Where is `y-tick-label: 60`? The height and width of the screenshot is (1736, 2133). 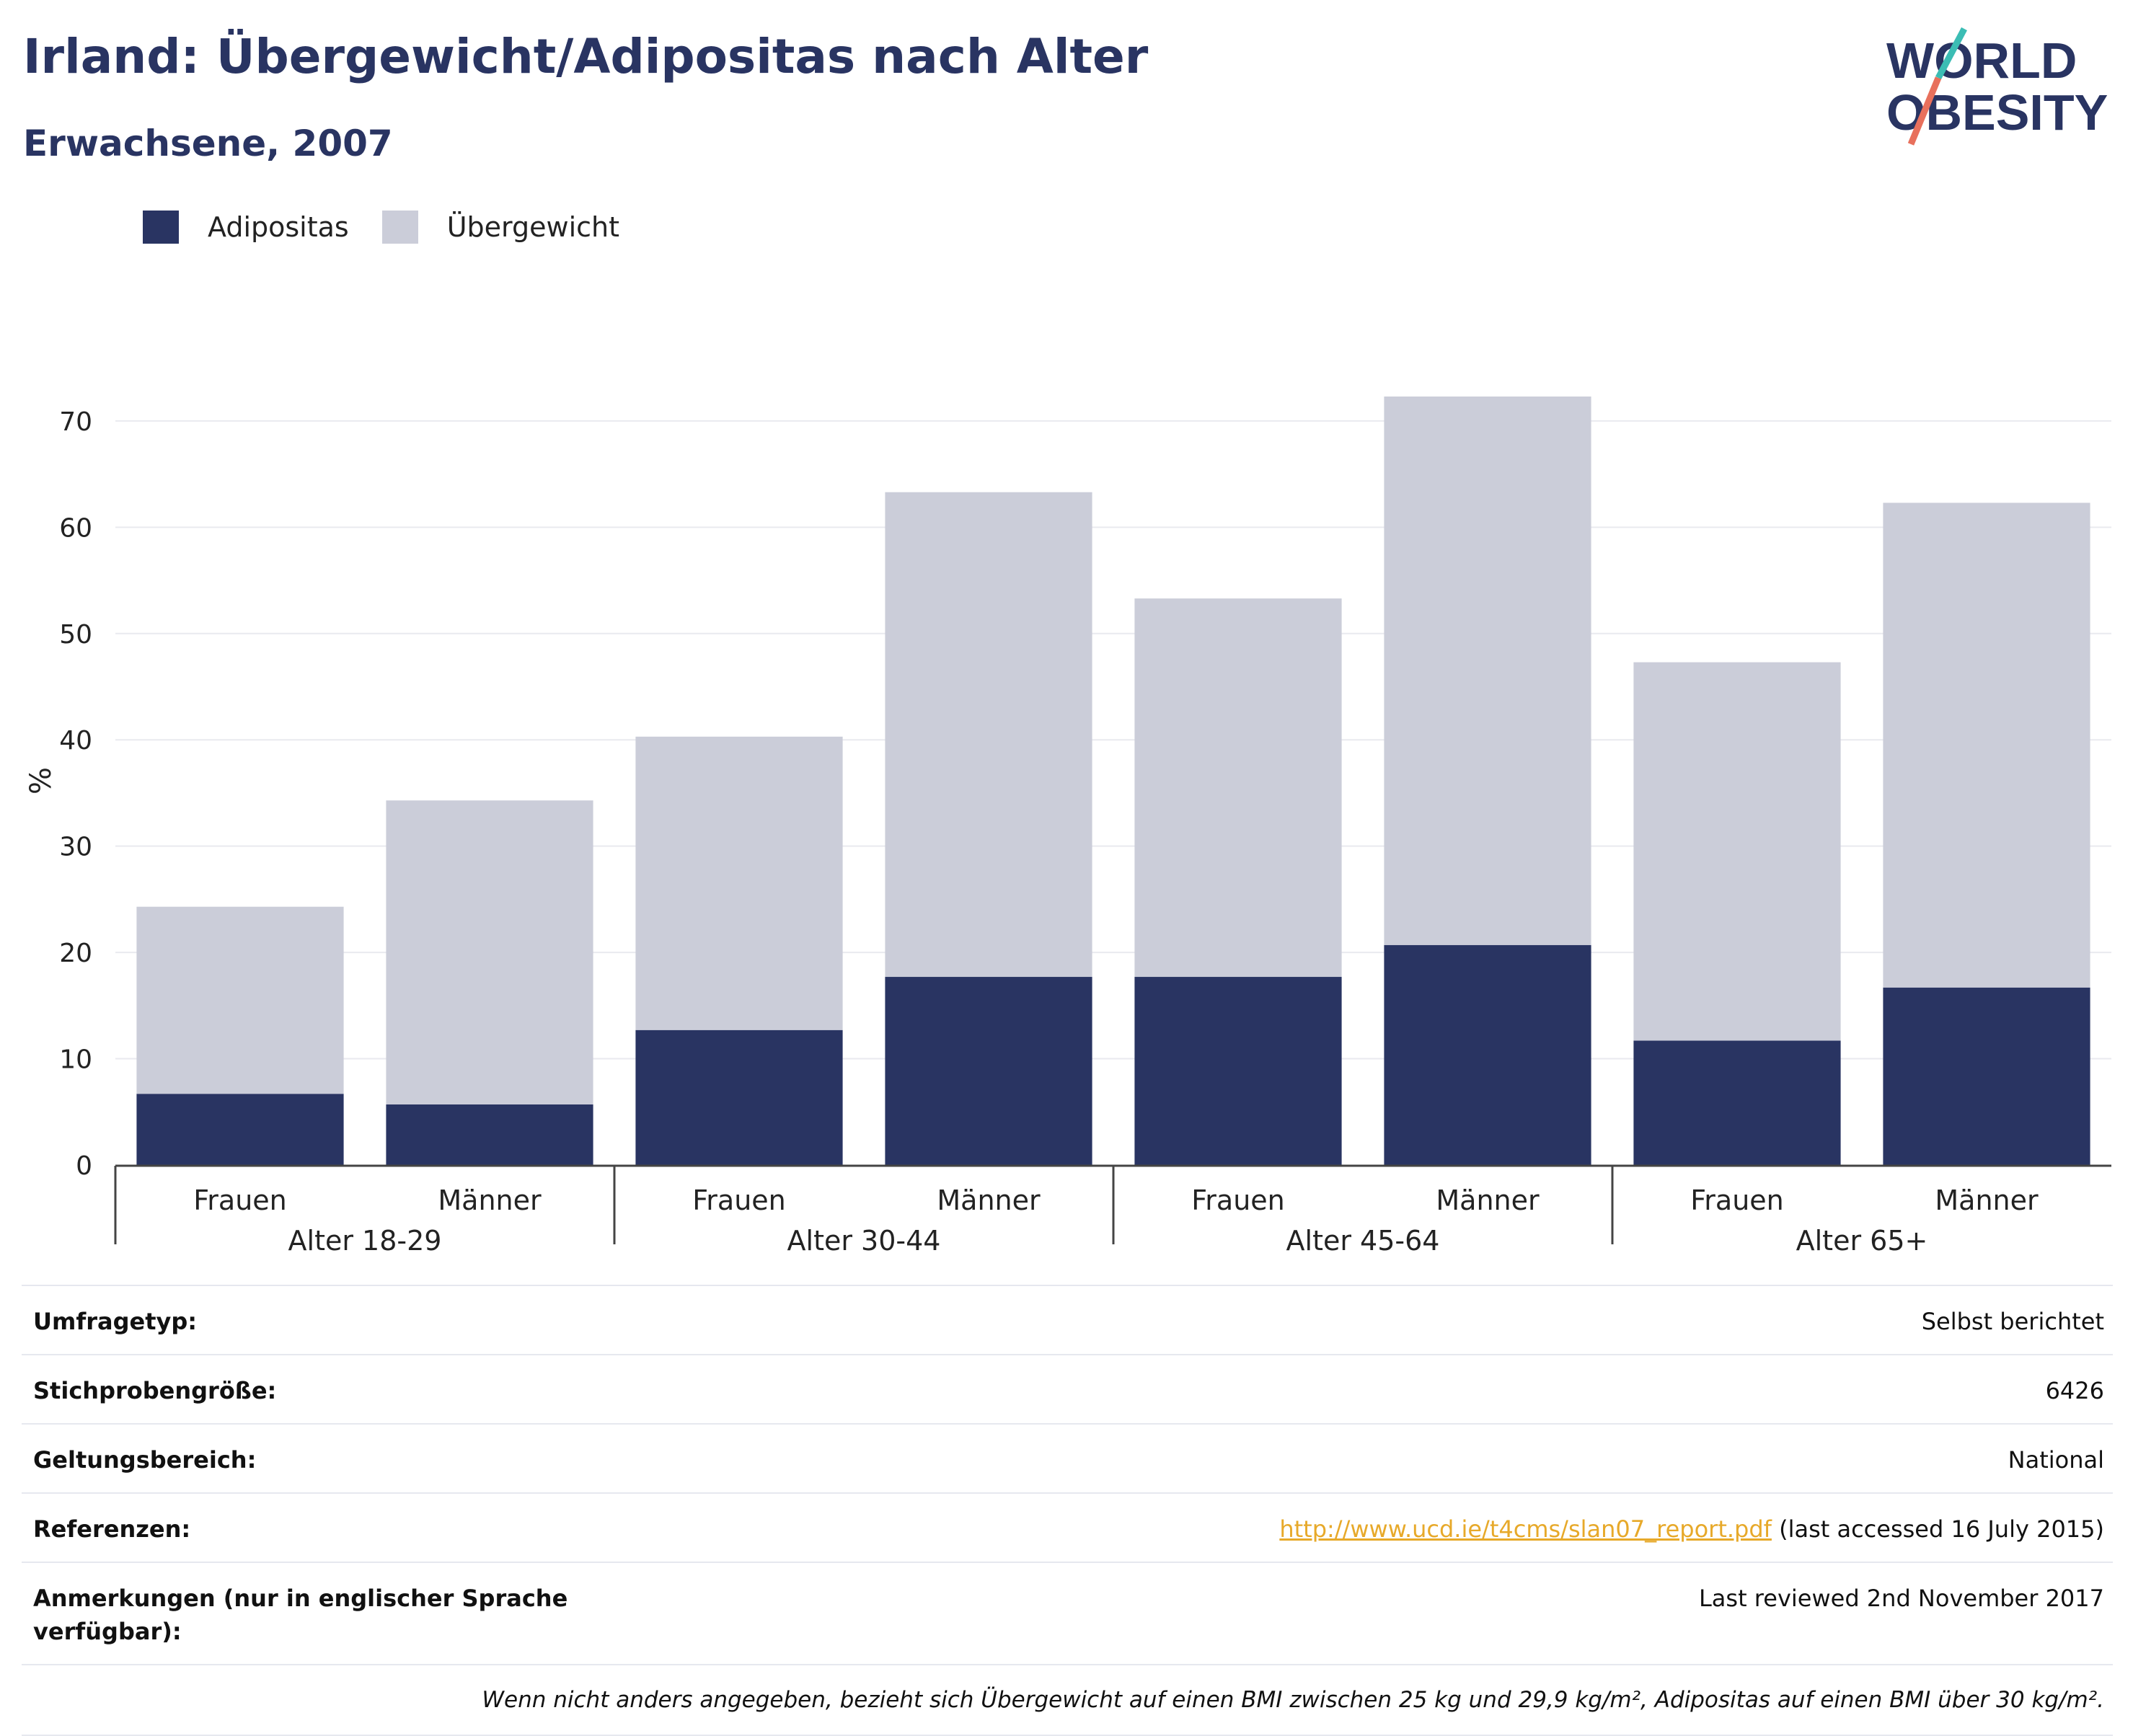
y-tick-label: 60 is located at coordinates (75, 528).